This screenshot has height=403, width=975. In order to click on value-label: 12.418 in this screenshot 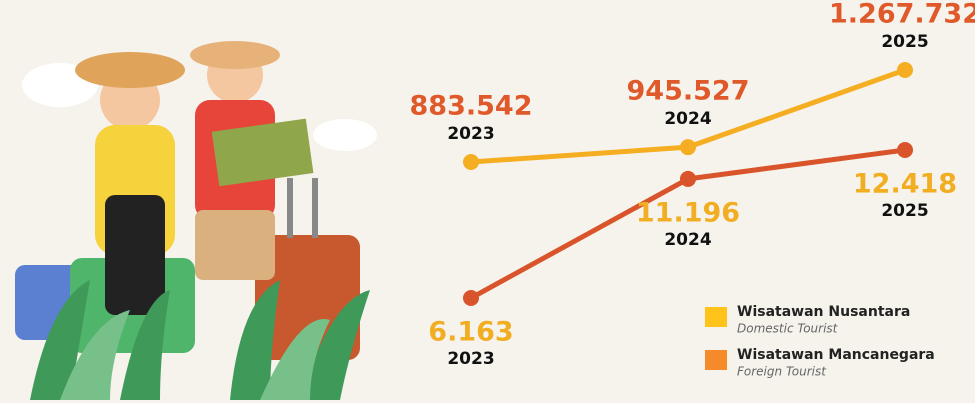, I will do `click(905, 183)`.